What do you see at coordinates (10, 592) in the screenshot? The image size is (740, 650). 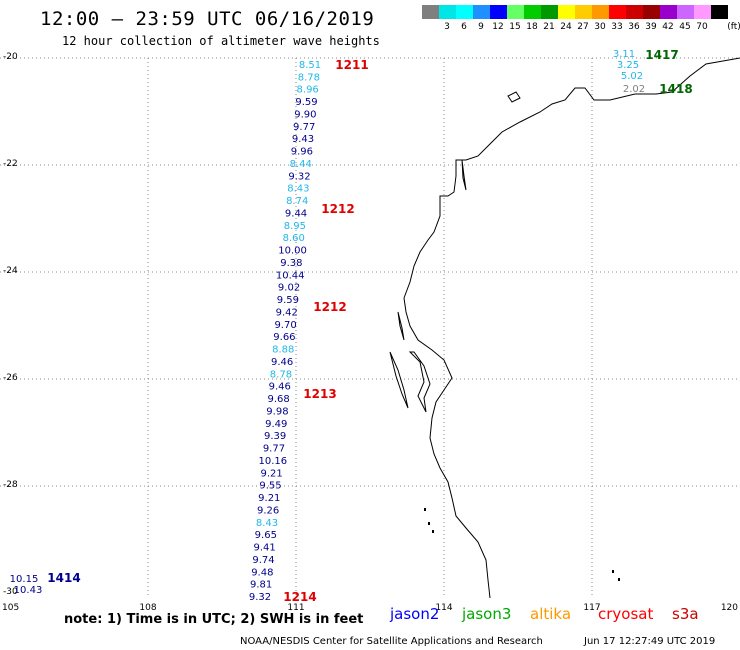 I see `lat-tick-label: -30` at bounding box center [10, 592].